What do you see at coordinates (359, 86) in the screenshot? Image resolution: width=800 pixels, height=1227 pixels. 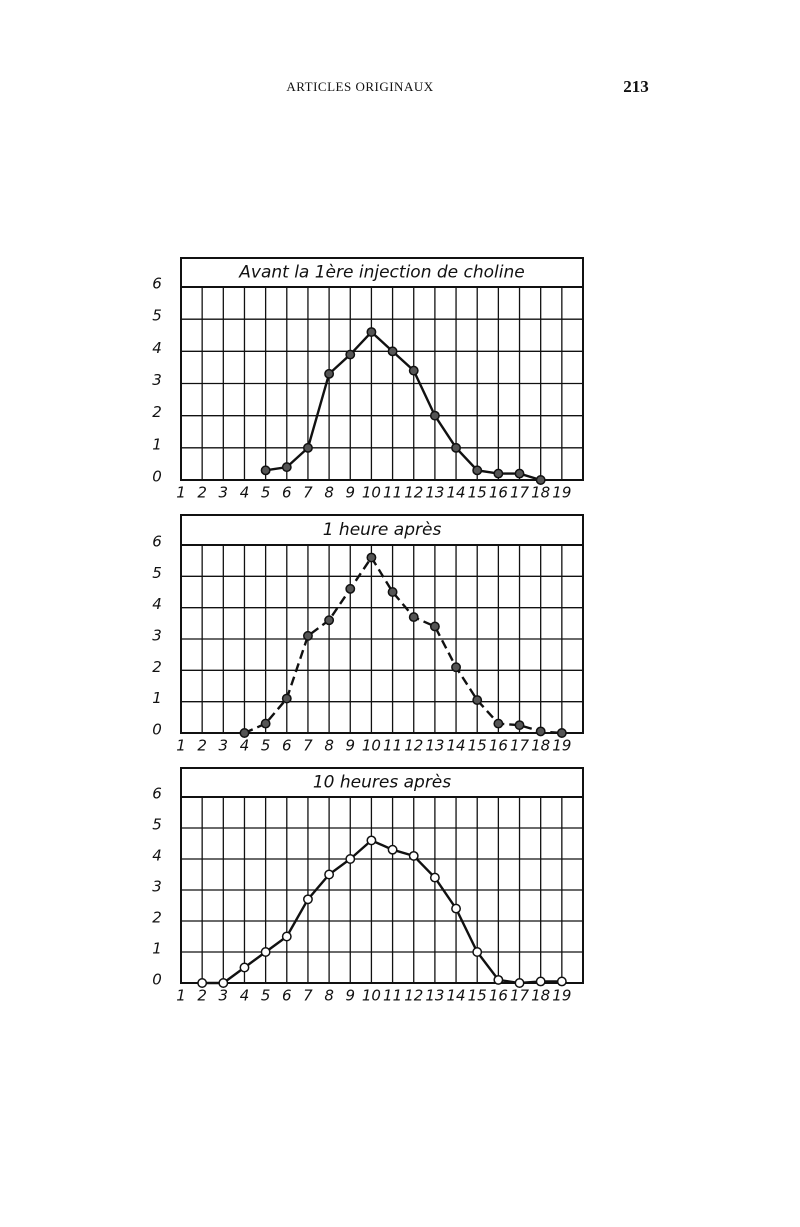 I see `running-head: ARTICLES ORIGINAUX` at bounding box center [359, 86].